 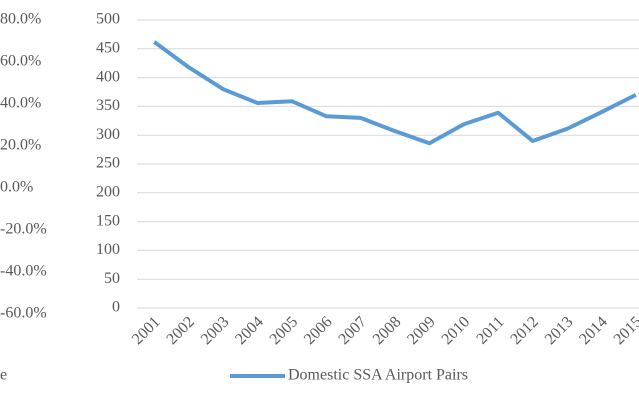 What do you see at coordinates (249, 330) in the screenshot?
I see `x-tick-label: 2004` at bounding box center [249, 330].